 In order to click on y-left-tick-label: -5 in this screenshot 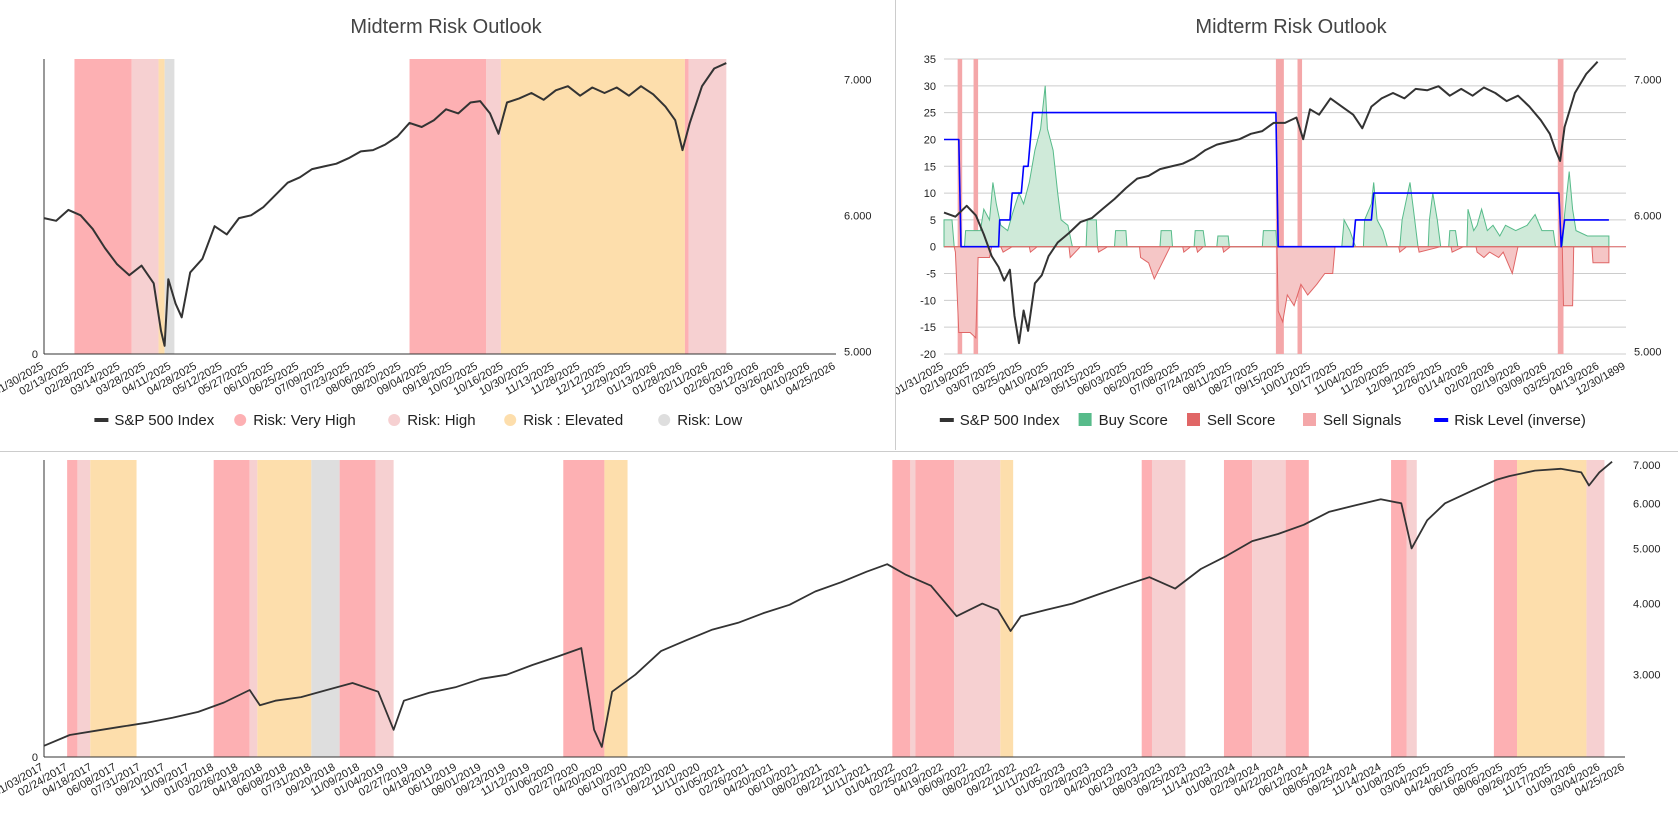, I will do `click(931, 275)`.